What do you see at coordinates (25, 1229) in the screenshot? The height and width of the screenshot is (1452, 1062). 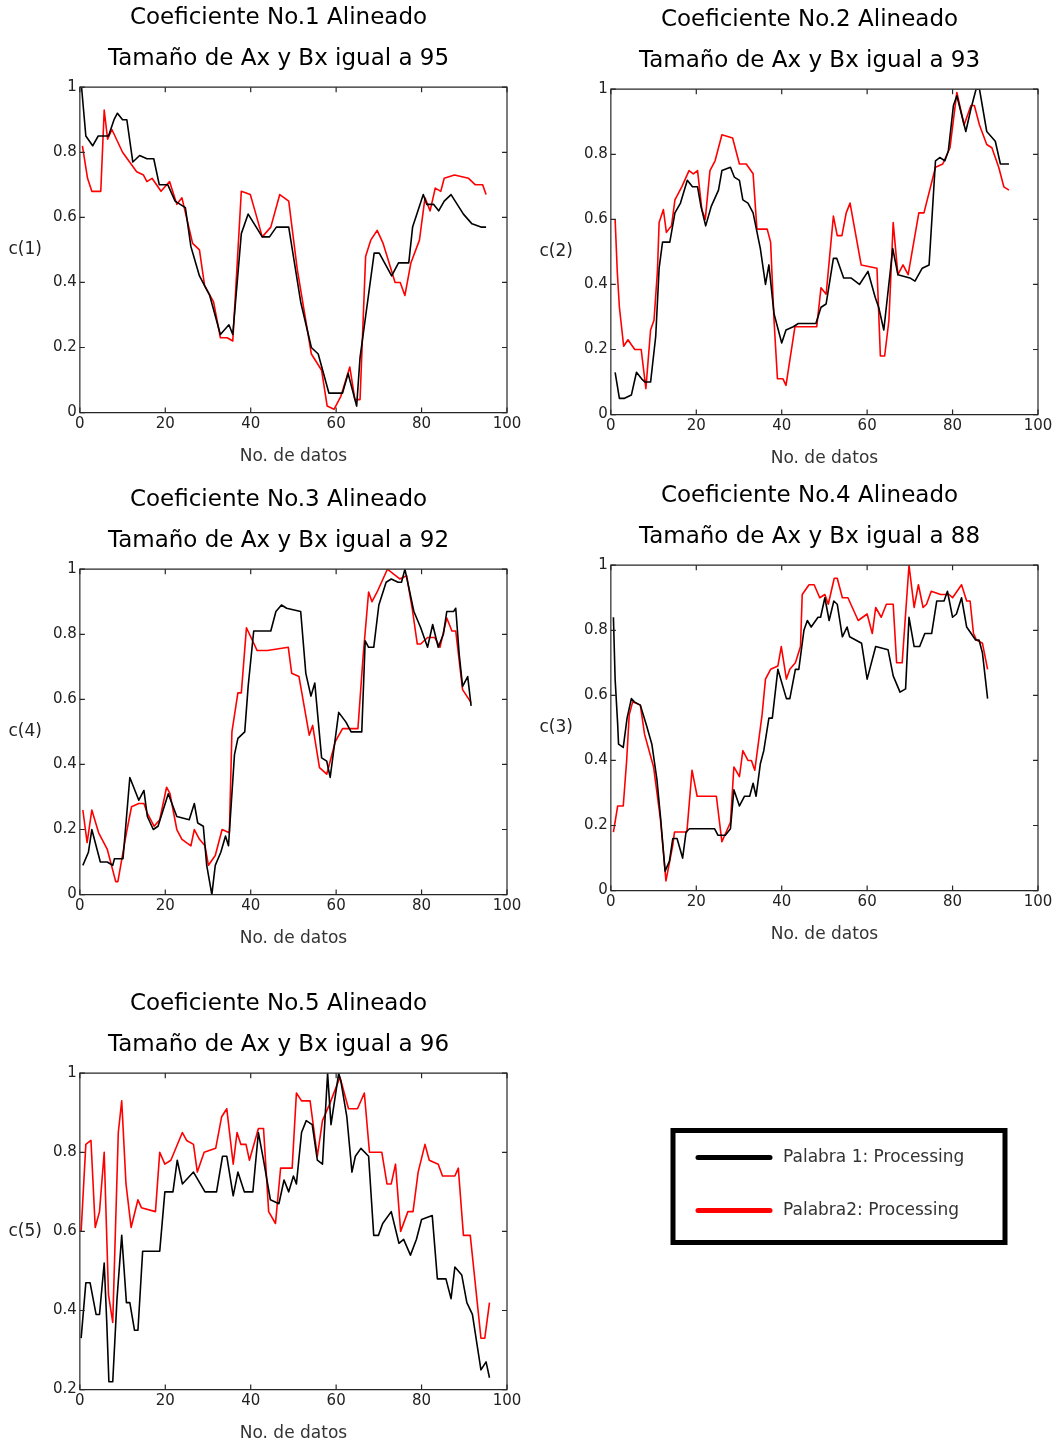 I see `y-axis-title: c(5)` at bounding box center [25, 1229].